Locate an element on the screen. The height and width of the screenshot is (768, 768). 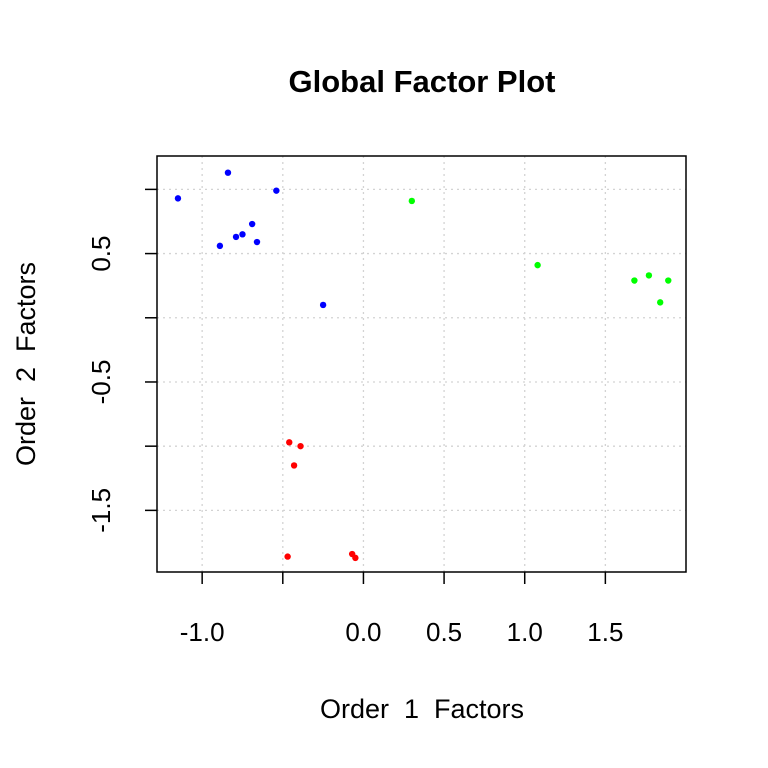
chart-title: Global Factor Plot is located at coordinates (422, 81).